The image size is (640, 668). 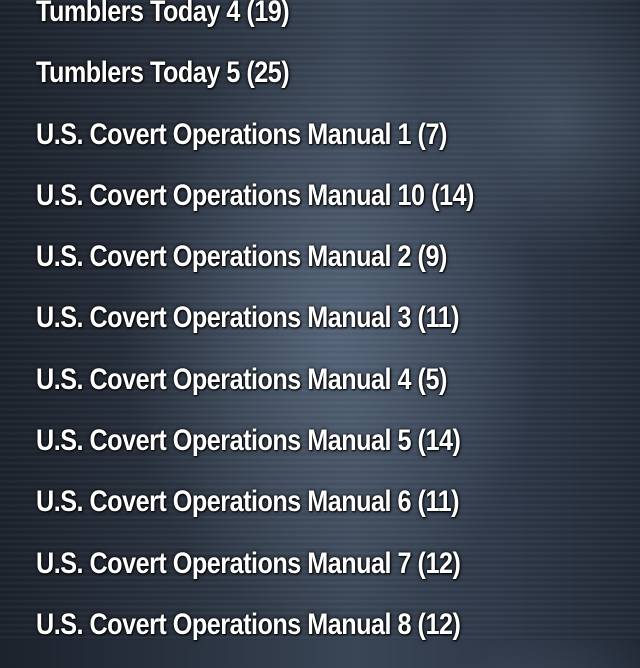 I want to click on list-item: U.S. Covert Operations Manual 1 (7), so click(x=241, y=134).